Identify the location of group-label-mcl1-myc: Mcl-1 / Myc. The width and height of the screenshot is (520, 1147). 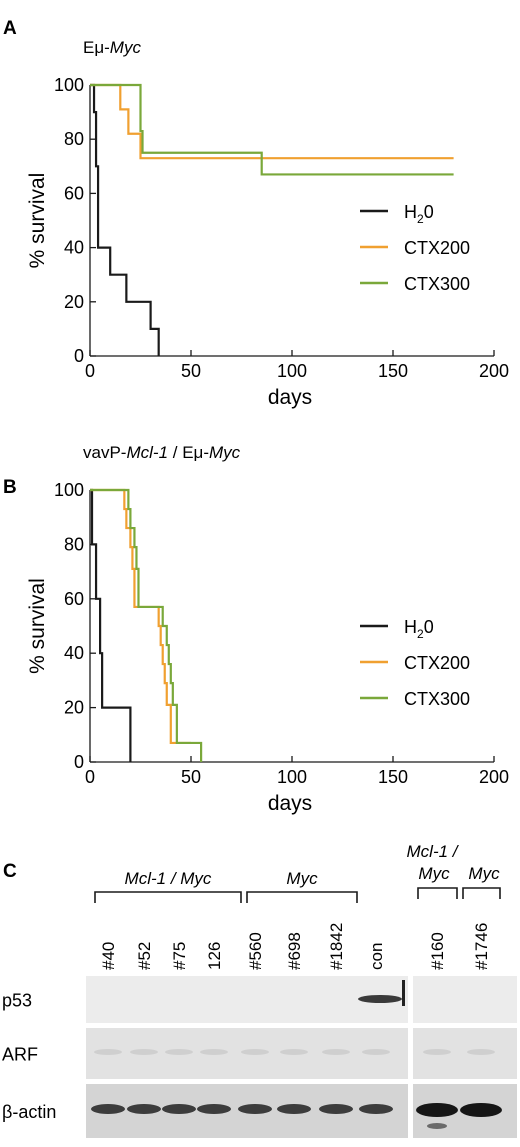
(168, 878).